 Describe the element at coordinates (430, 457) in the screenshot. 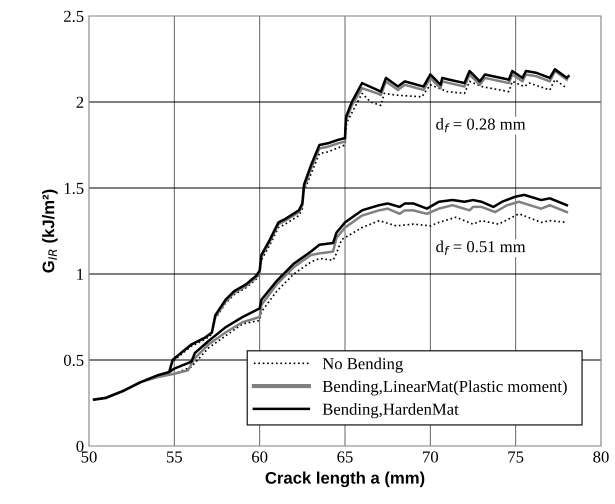

I see `x-tick-label: 70` at that location.